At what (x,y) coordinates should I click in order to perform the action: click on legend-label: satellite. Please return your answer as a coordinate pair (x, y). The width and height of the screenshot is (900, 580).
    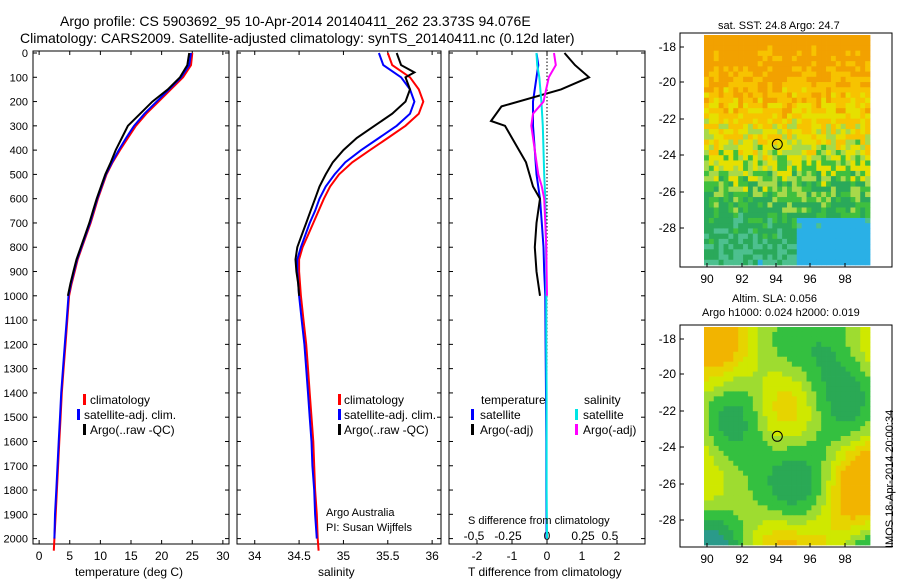
    Looking at the image, I should click on (603, 415).